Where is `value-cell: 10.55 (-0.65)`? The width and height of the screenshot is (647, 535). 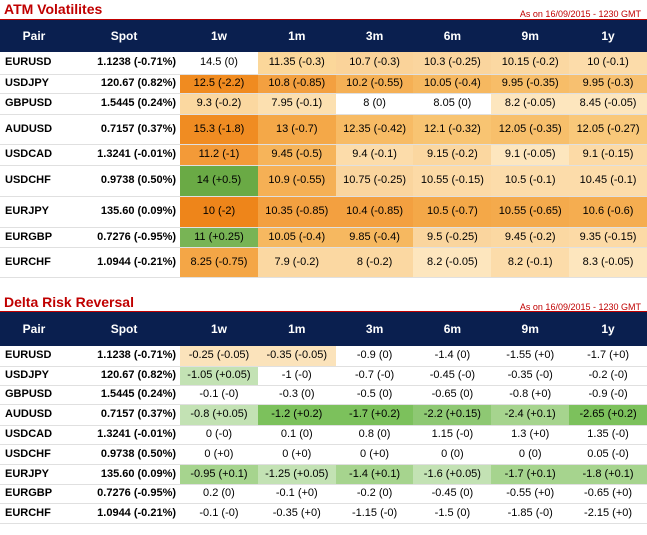
value-cell: 10.55 (-0.65) is located at coordinates (530, 212).